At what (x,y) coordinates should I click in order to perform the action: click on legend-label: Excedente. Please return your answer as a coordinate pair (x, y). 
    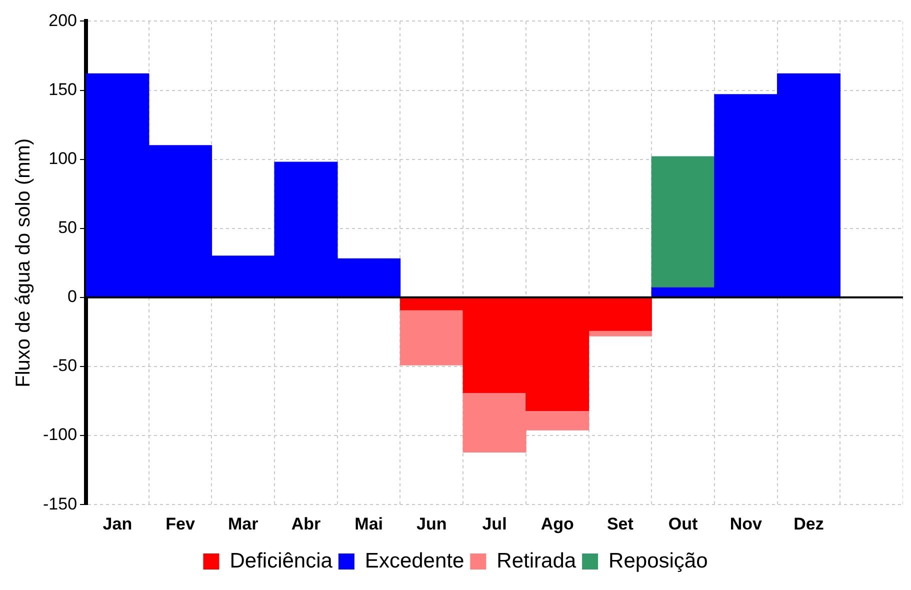
    Looking at the image, I should click on (414, 560).